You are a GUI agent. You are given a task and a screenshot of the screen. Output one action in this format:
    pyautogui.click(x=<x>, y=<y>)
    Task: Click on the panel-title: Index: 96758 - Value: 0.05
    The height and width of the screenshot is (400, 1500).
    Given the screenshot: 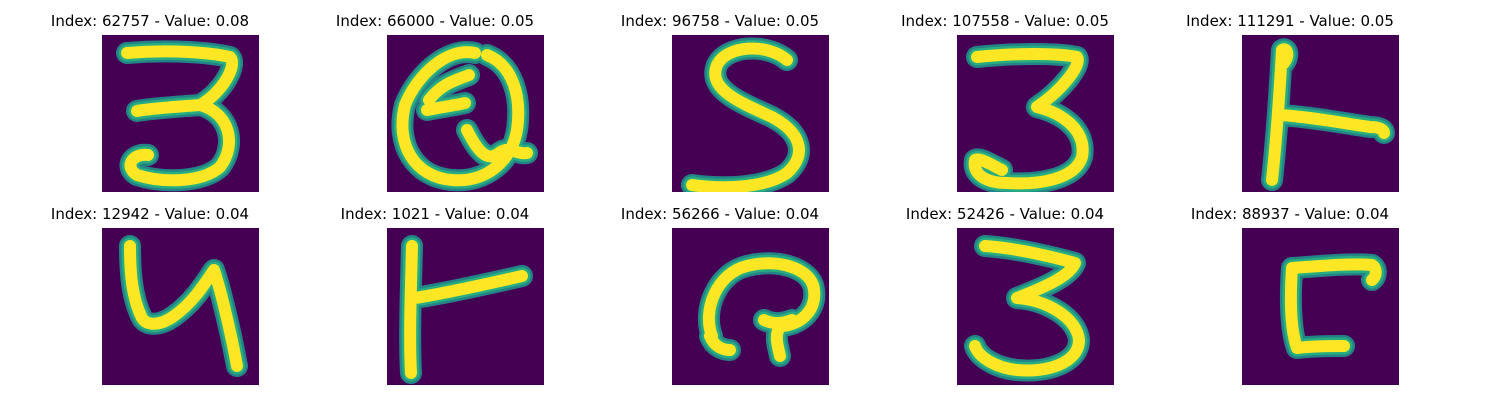 What is the action you would take?
    pyautogui.click(x=720, y=21)
    